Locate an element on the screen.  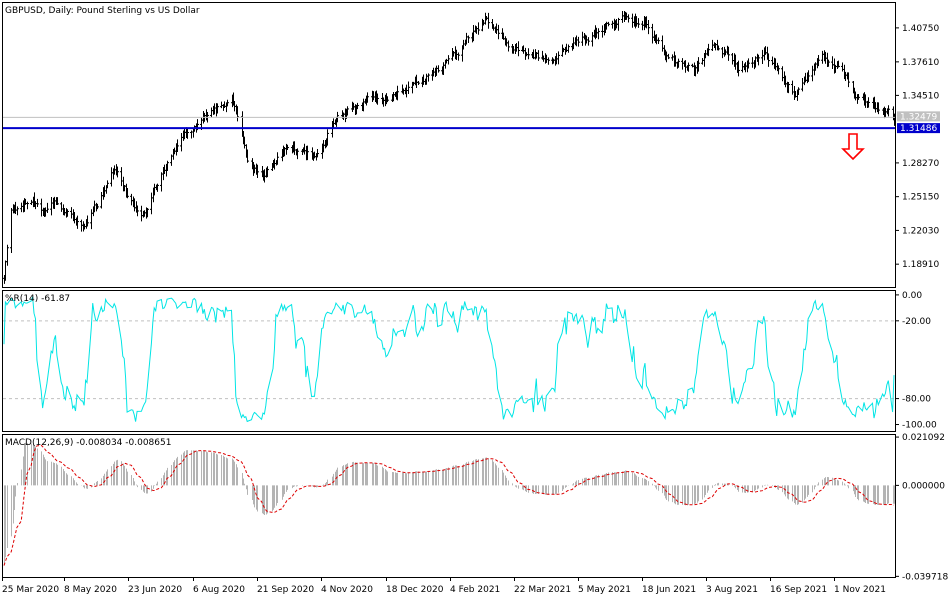
macd-tick-label: 0.000000 is located at coordinates (923, 486).